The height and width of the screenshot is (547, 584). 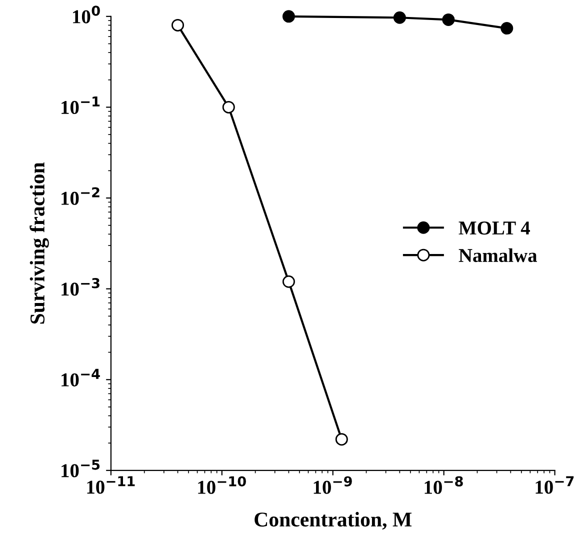 What do you see at coordinates (494, 228) in the screenshot?
I see `legend-label: MOLT 4` at bounding box center [494, 228].